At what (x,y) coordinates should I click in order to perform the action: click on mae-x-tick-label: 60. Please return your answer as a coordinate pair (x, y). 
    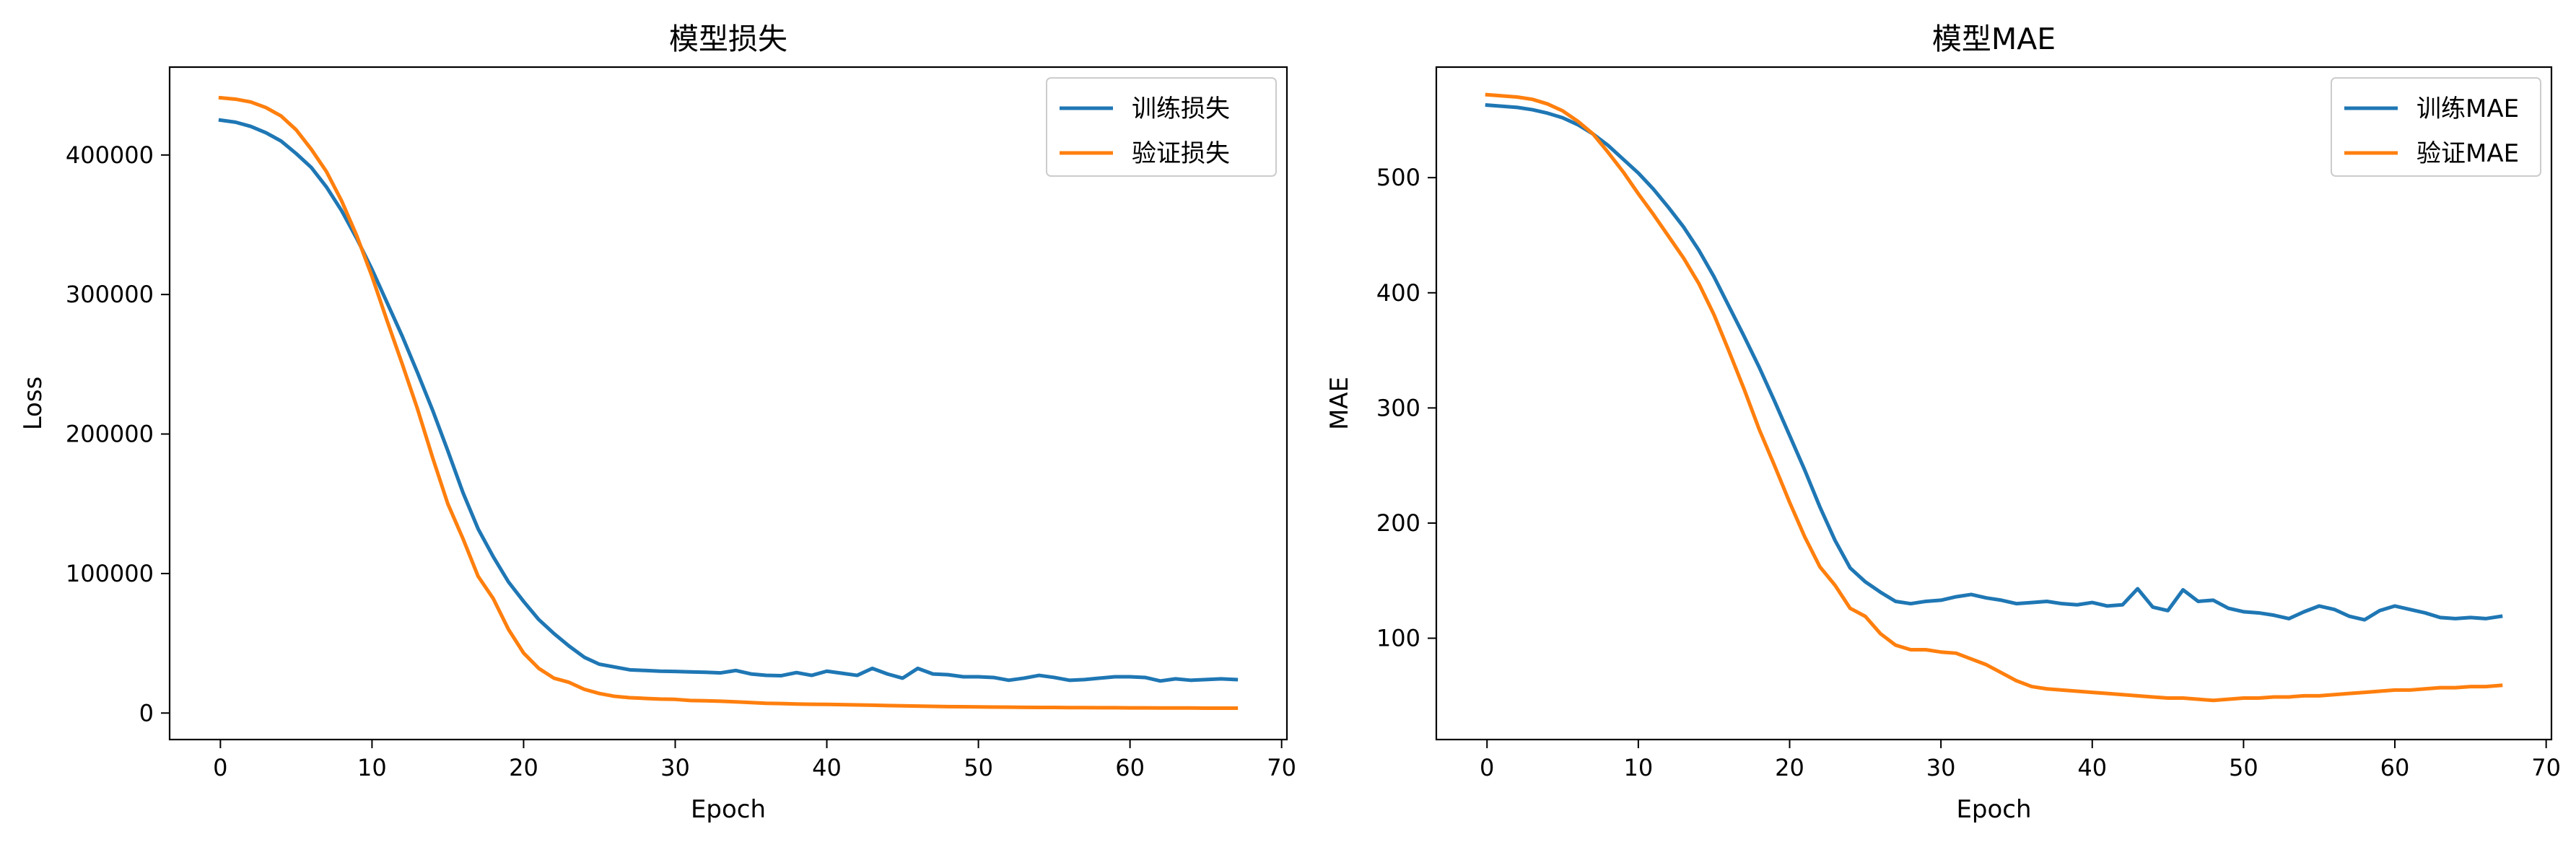
    Looking at the image, I should click on (2395, 767).